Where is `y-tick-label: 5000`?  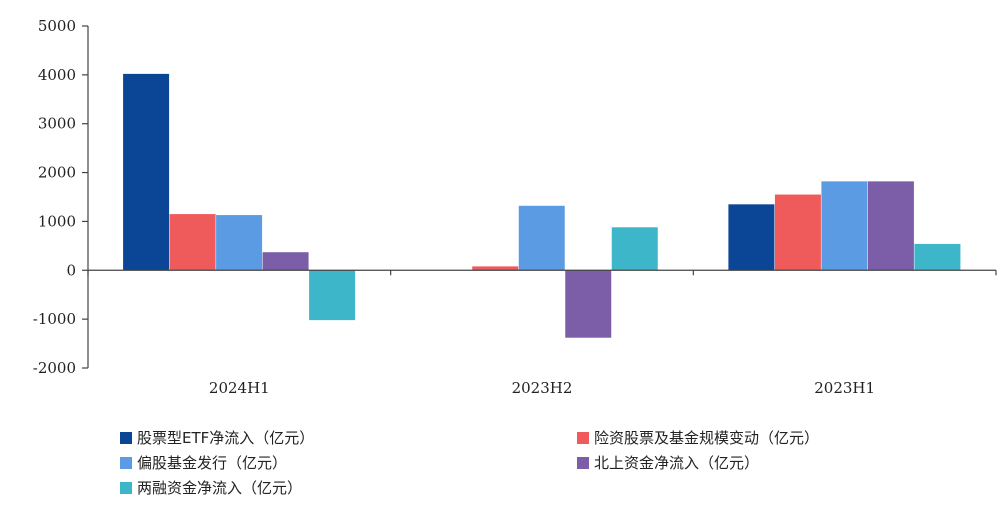
y-tick-label: 5000 is located at coordinates (57, 26).